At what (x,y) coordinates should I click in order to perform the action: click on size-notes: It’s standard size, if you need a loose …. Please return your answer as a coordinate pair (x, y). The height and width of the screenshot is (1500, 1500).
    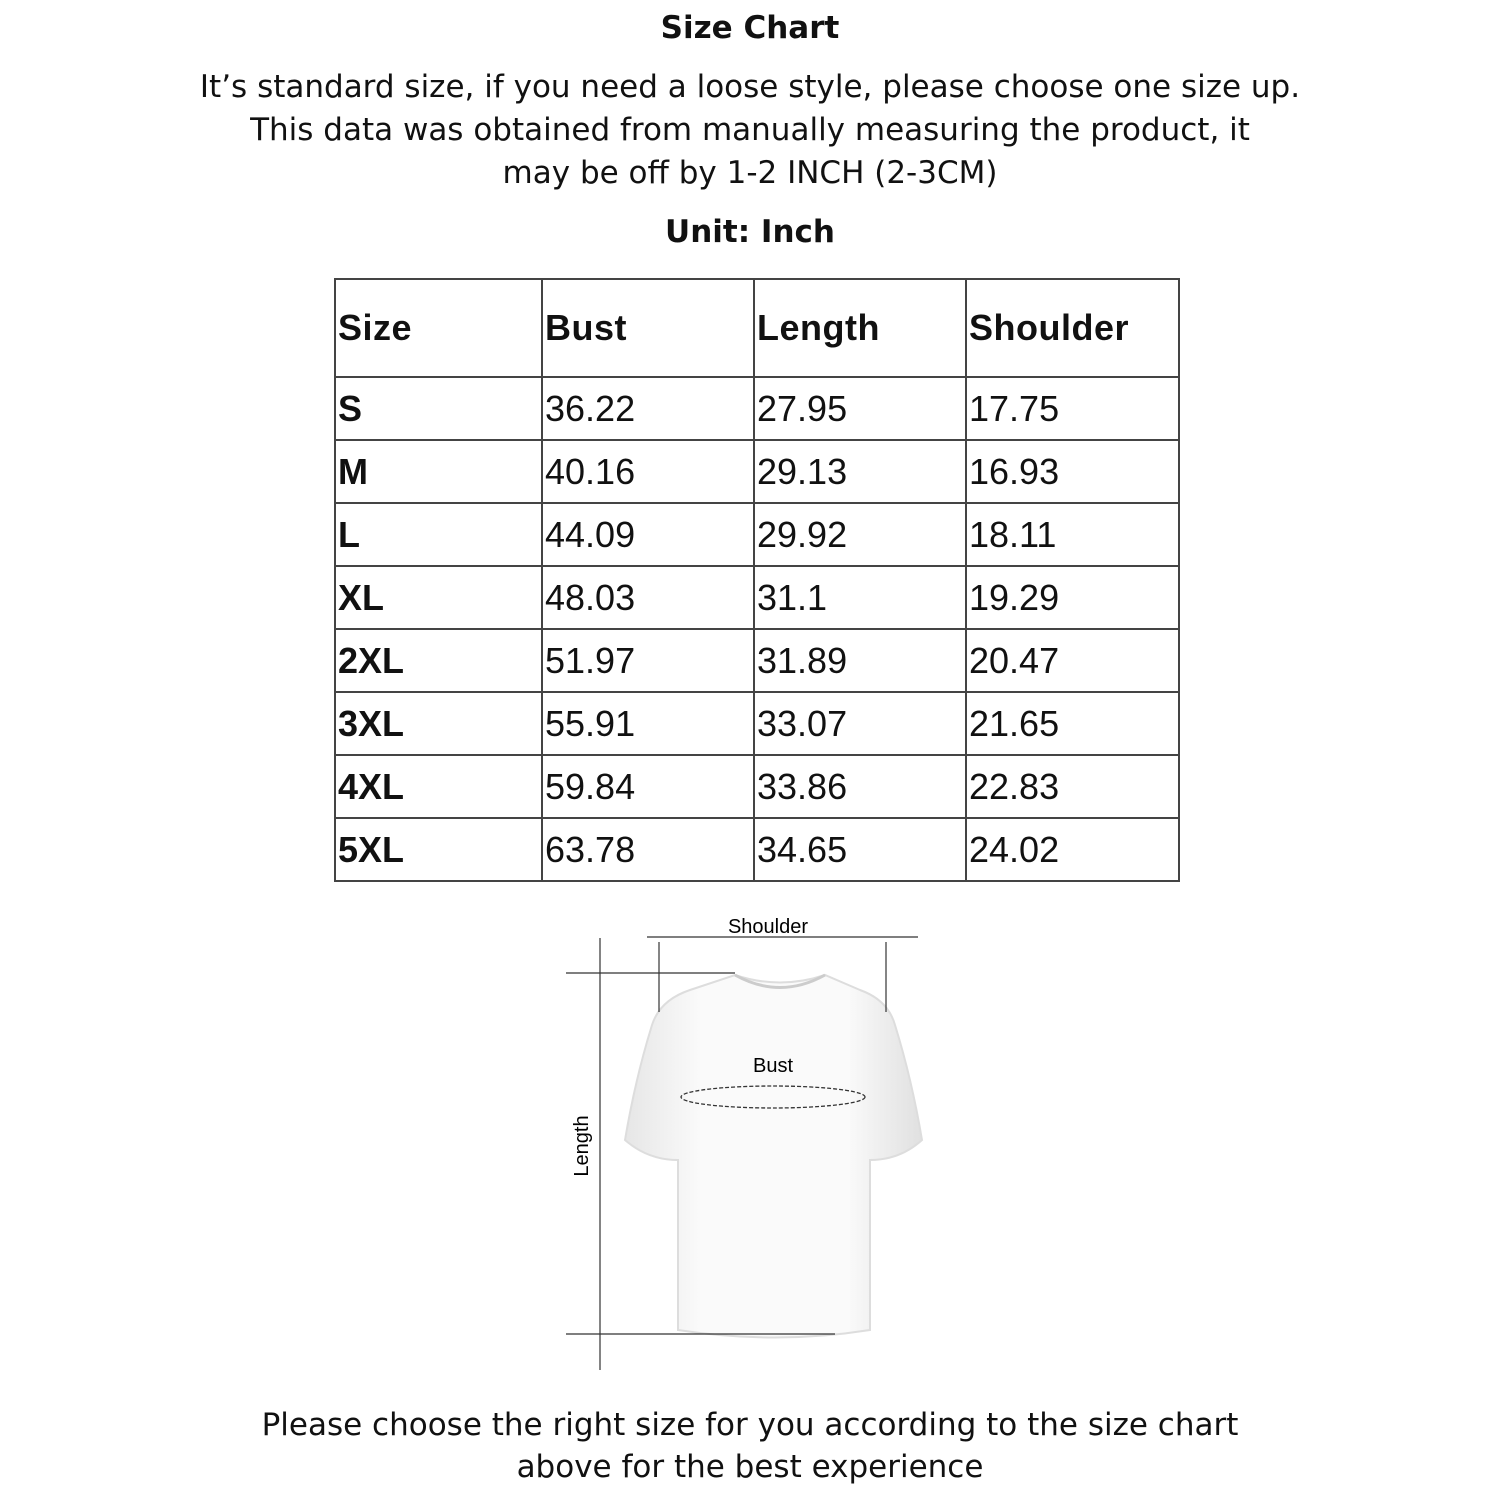
    Looking at the image, I should click on (750, 130).